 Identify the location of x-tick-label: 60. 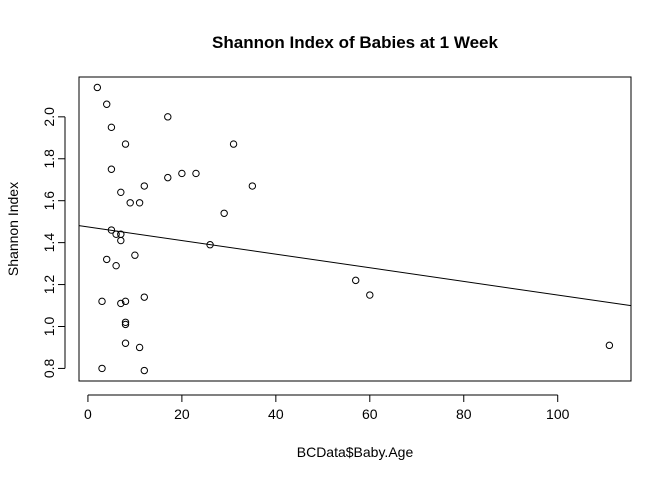
(370, 414).